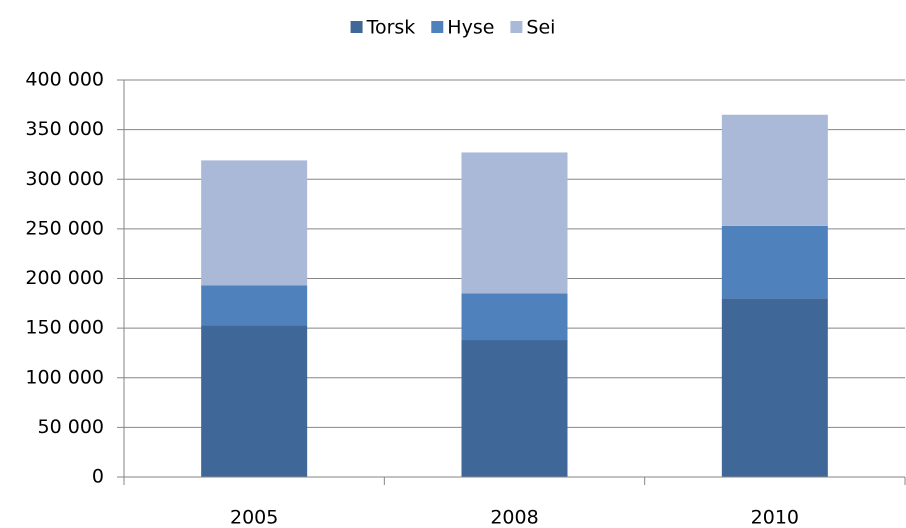 This screenshot has height=528, width=906. Describe the element at coordinates (514, 517) in the screenshot. I see `x-tick-label: 2008` at that location.